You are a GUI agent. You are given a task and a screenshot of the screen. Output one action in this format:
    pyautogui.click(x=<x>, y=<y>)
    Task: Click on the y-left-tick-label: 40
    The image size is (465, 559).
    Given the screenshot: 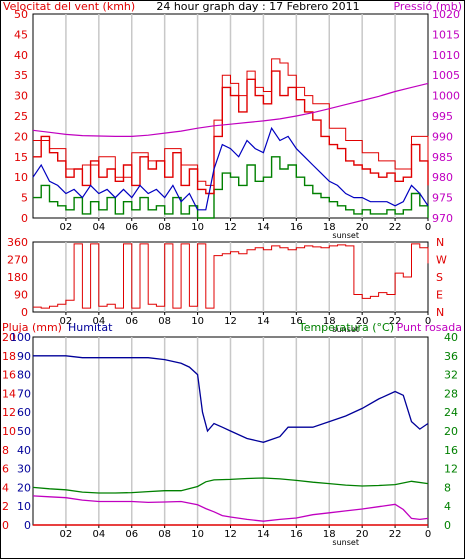 What is the action you would take?
    pyautogui.click(x=21, y=55)
    